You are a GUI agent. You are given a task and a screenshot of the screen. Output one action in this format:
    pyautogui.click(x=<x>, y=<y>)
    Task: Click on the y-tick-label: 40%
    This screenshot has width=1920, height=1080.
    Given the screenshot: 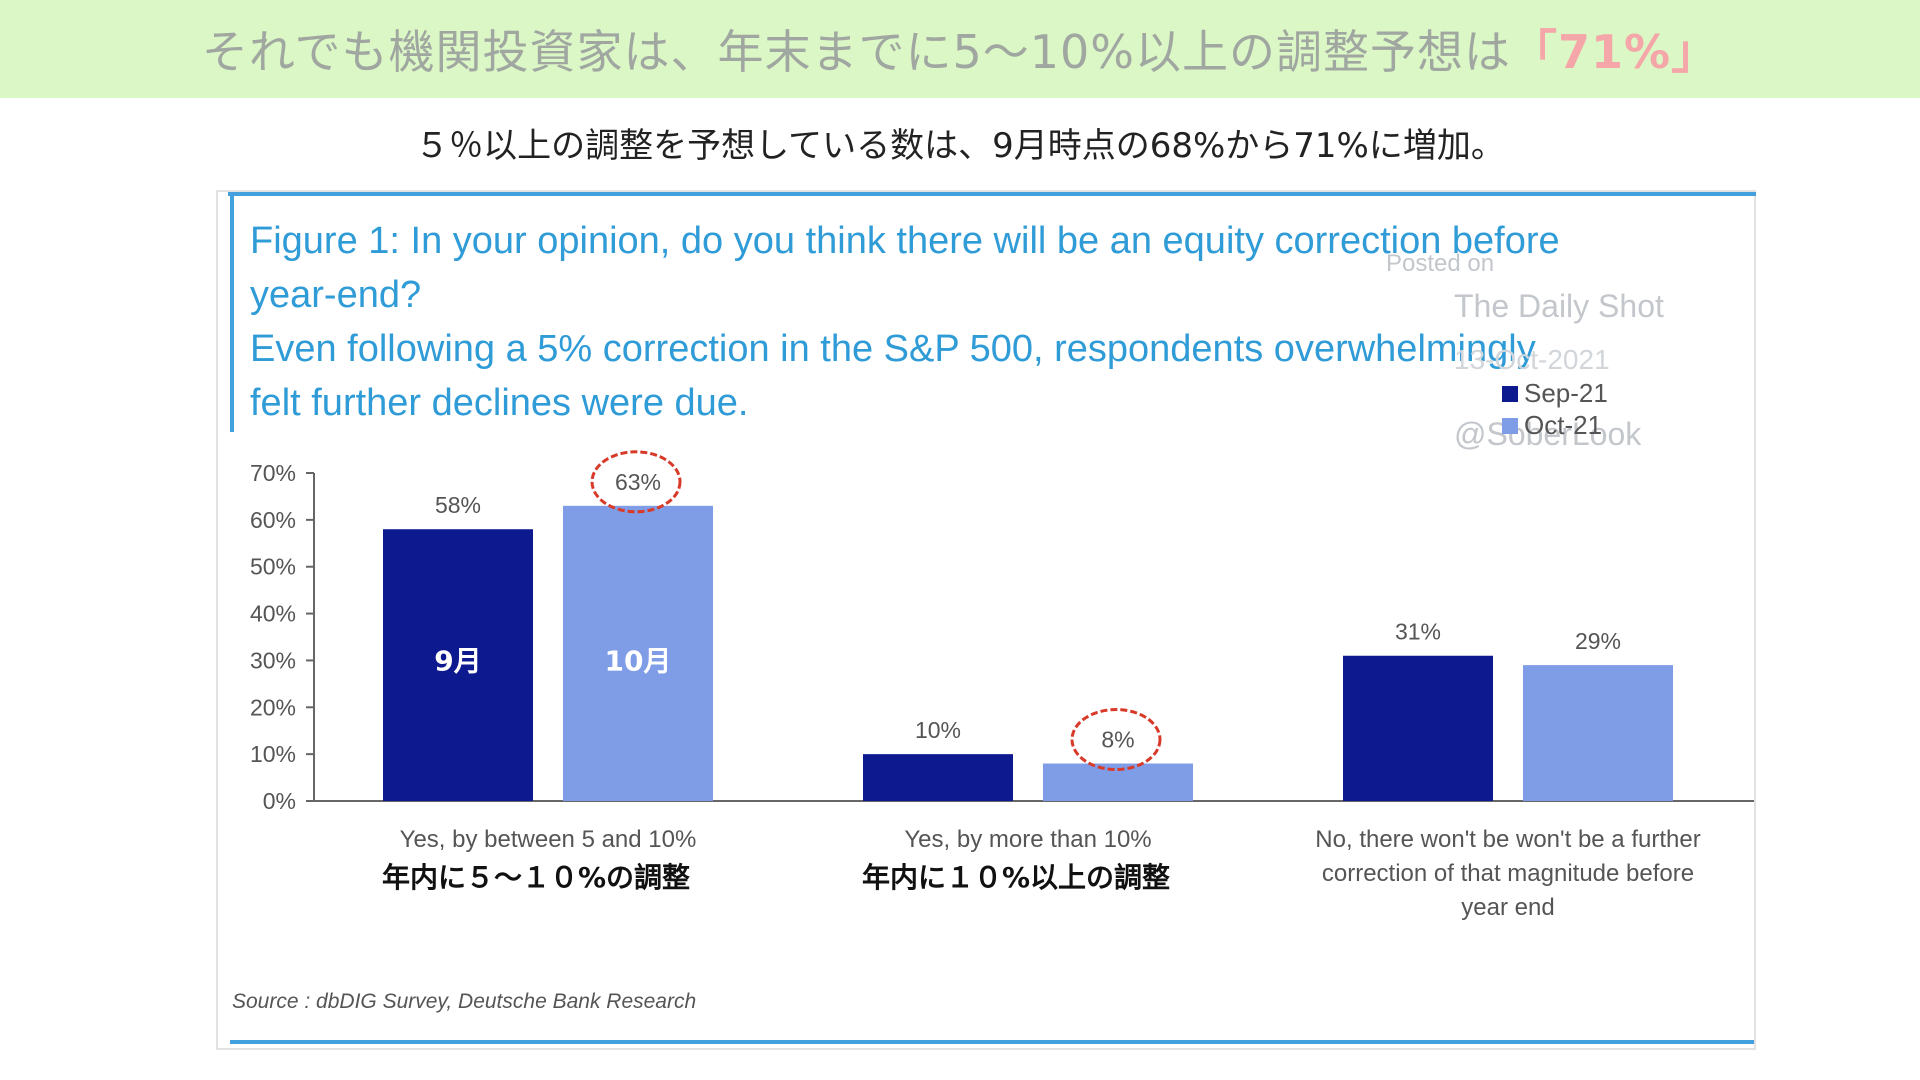 What is the action you would take?
    pyautogui.click(x=273, y=614)
    